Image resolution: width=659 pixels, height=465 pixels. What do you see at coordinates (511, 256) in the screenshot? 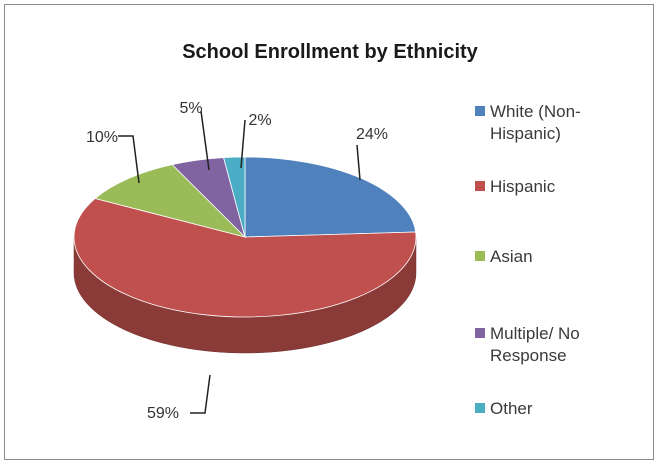
I see `legend-label-2: Asian` at bounding box center [511, 256].